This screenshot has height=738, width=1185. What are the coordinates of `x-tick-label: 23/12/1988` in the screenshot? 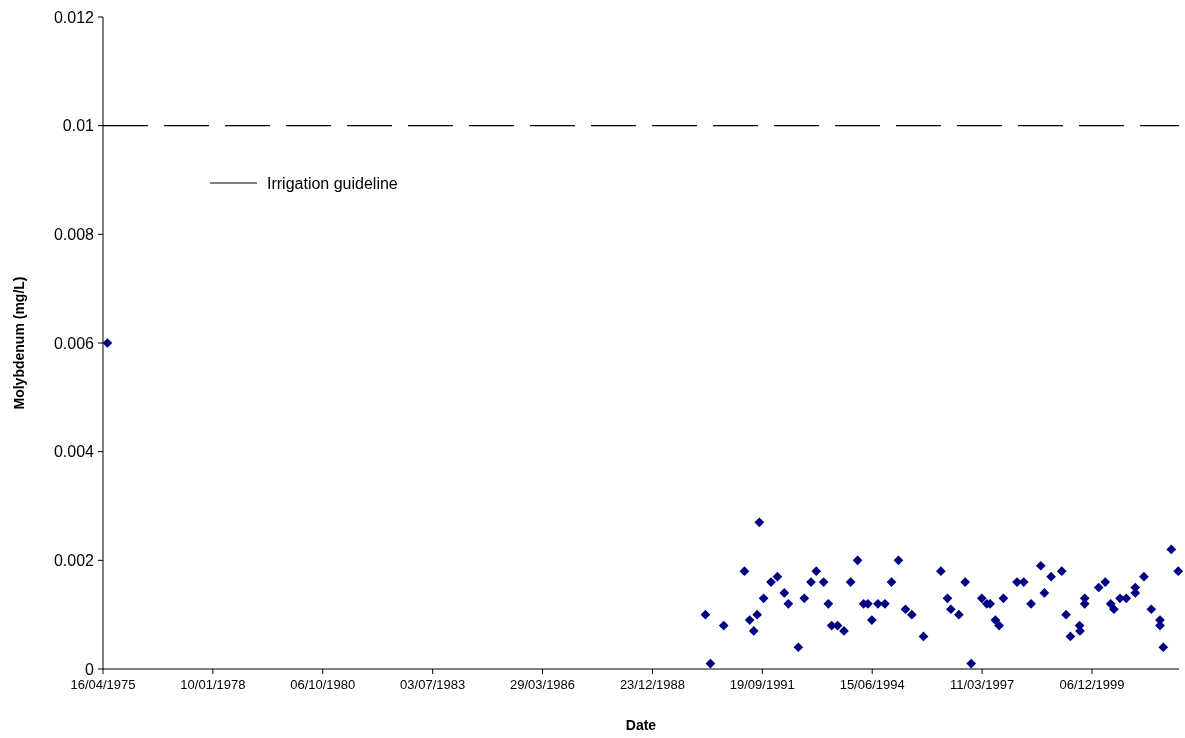 It's located at (652, 684).